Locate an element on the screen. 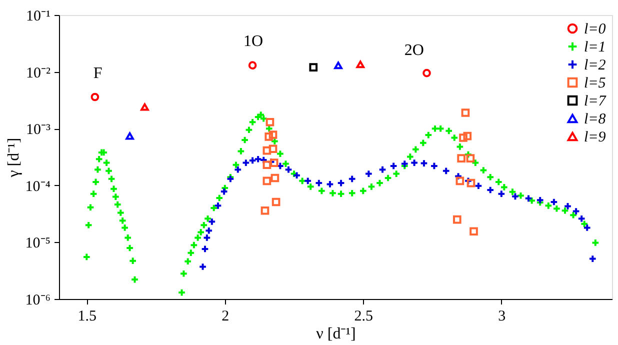 The image size is (618, 345). y-axis-title: γ [d⁻¹] is located at coordinates (13, 158).